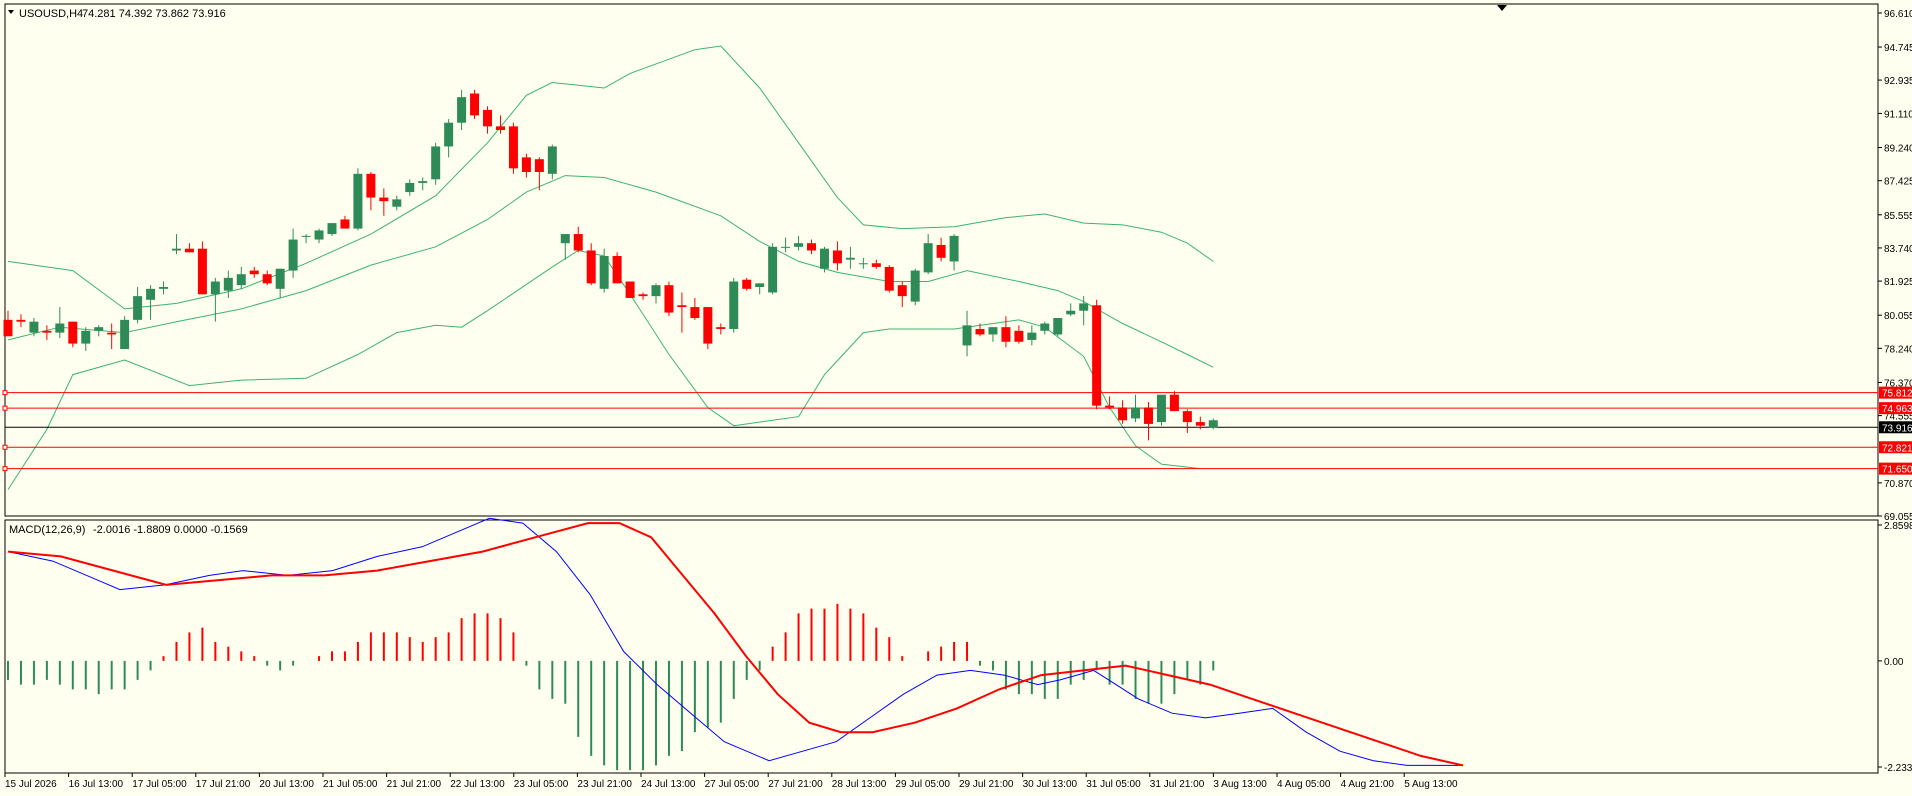  I want to click on time-tick-label: 20 Jul 13:00, so click(286, 784).